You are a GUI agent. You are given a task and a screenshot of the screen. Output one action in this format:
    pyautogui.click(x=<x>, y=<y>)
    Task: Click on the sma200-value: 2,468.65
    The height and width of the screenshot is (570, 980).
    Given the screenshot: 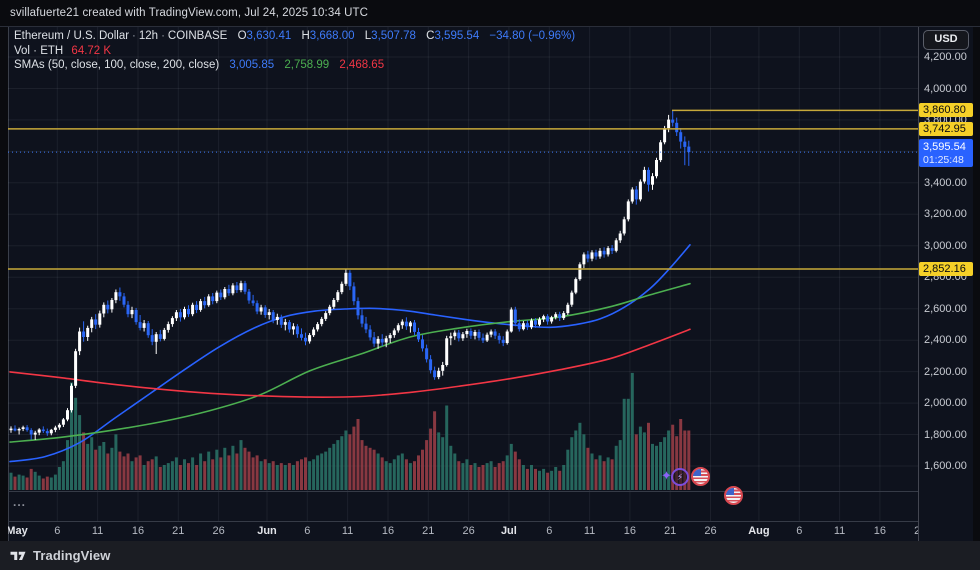 What is the action you would take?
    pyautogui.click(x=362, y=65)
    